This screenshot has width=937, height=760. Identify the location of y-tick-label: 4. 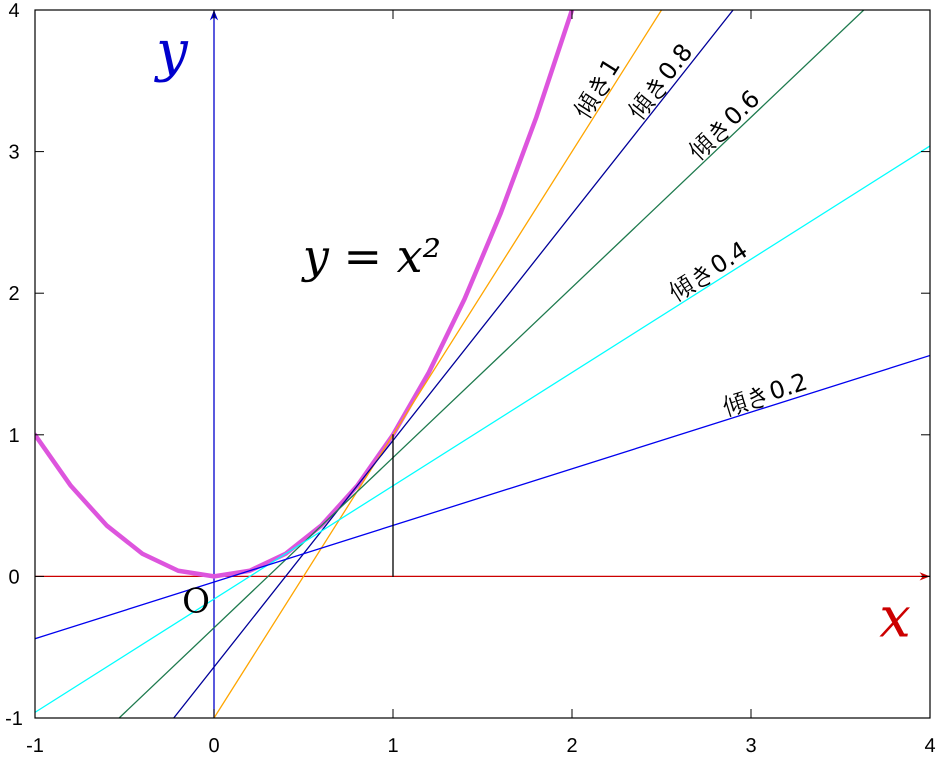
(14, 11).